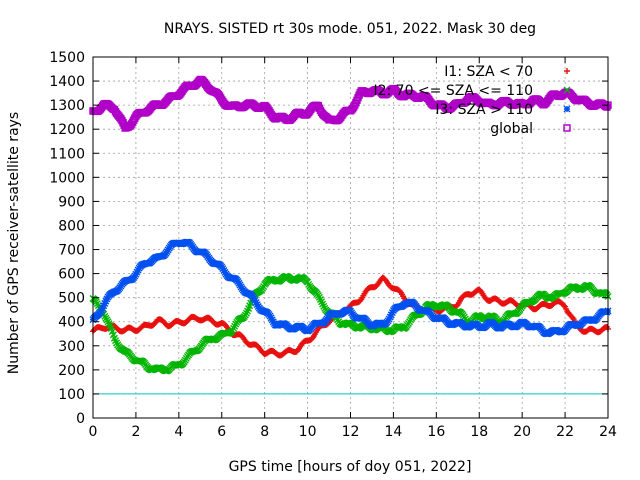 This screenshot has height=480, width=640. What do you see at coordinates (511, 129) in the screenshot?
I see `legend-label: global` at bounding box center [511, 129].